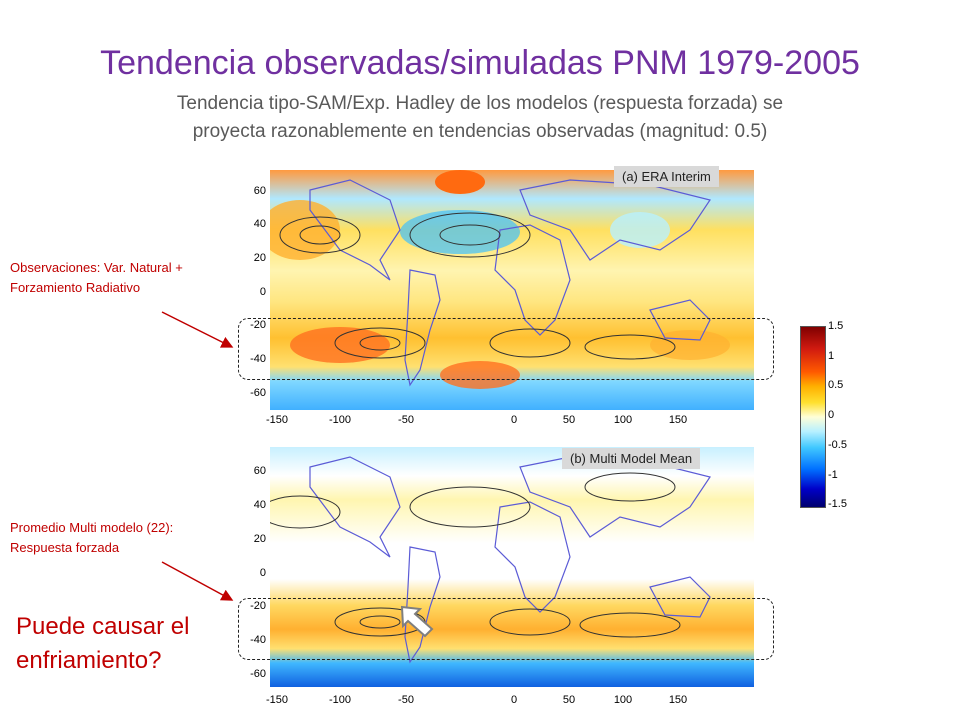 This screenshot has width=960, height=720. I want to click on y-tick-a: 0, so click(262, 292).